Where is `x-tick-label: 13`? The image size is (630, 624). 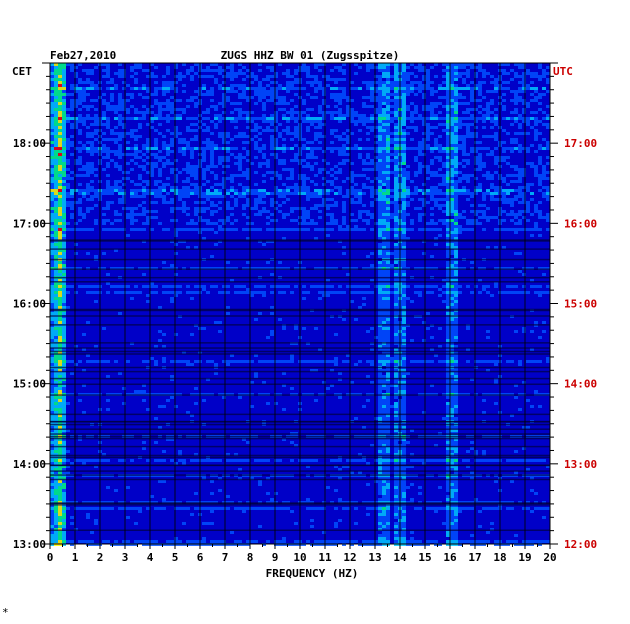
x-tick-label: 13 is located at coordinates (374, 557).